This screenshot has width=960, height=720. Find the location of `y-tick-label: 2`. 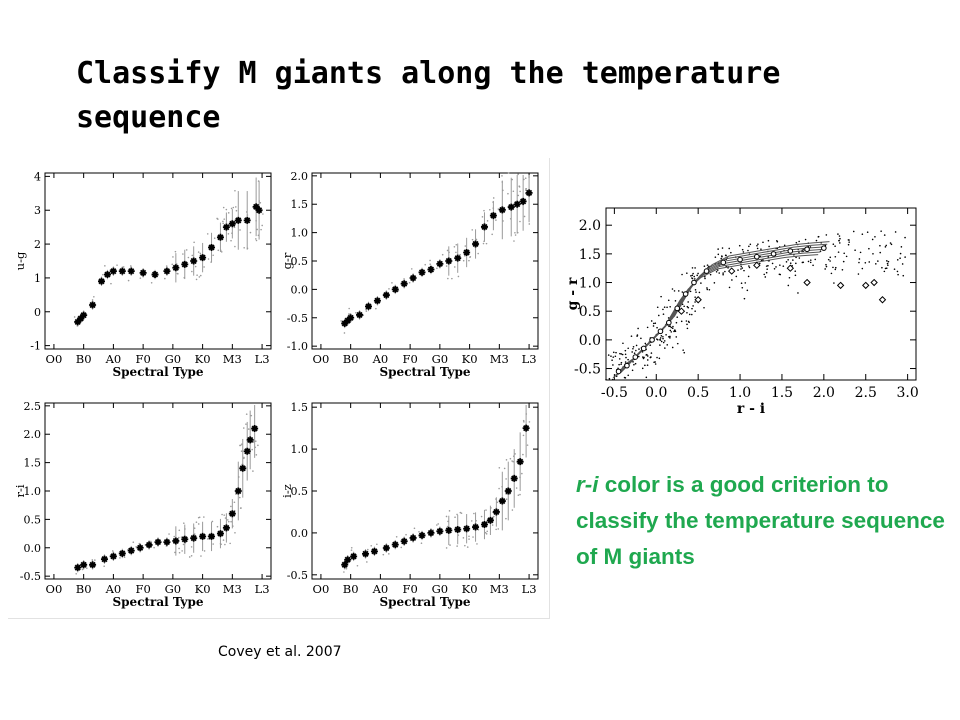

y-tick-label: 2 is located at coordinates (37, 244).